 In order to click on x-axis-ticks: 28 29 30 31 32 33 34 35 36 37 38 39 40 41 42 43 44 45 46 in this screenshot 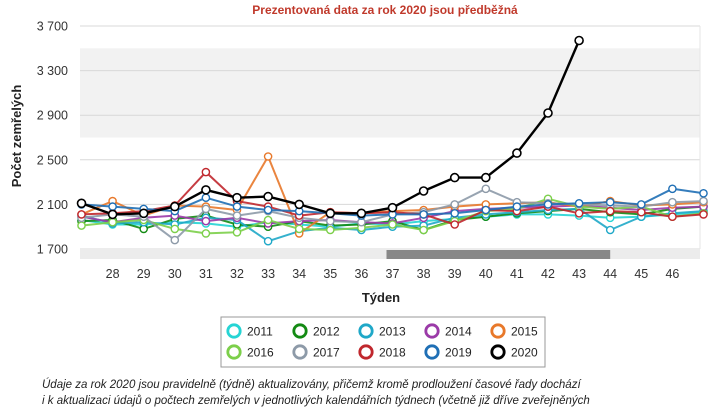, I will do `click(393, 274)`.